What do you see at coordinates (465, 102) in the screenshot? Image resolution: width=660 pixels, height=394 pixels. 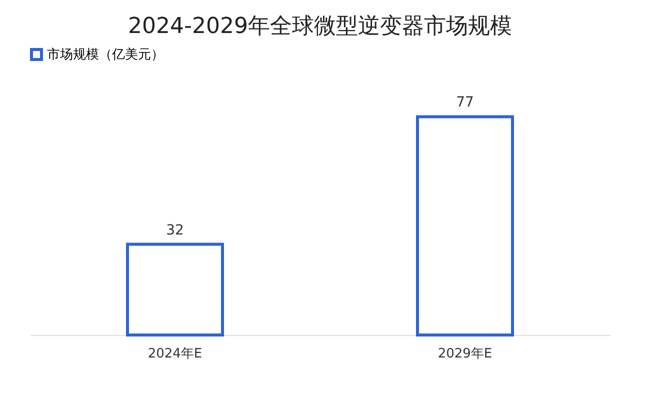 I see `data-label: 77` at bounding box center [465, 102].